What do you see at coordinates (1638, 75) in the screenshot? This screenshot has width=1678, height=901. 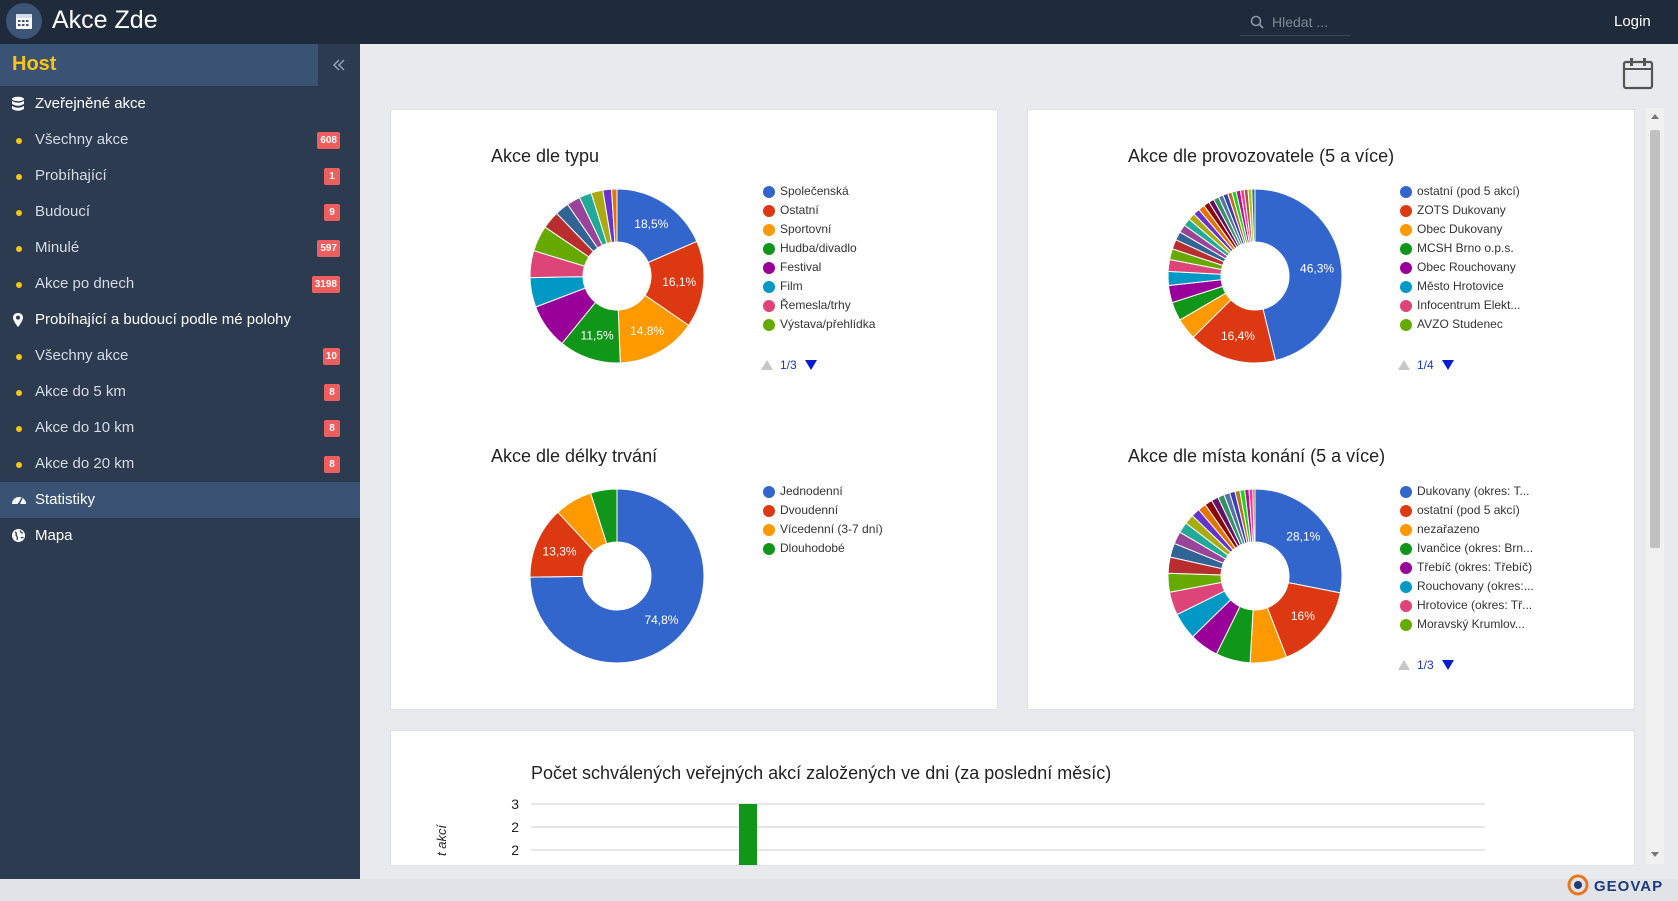 I see `calendar-icon` at bounding box center [1638, 75].